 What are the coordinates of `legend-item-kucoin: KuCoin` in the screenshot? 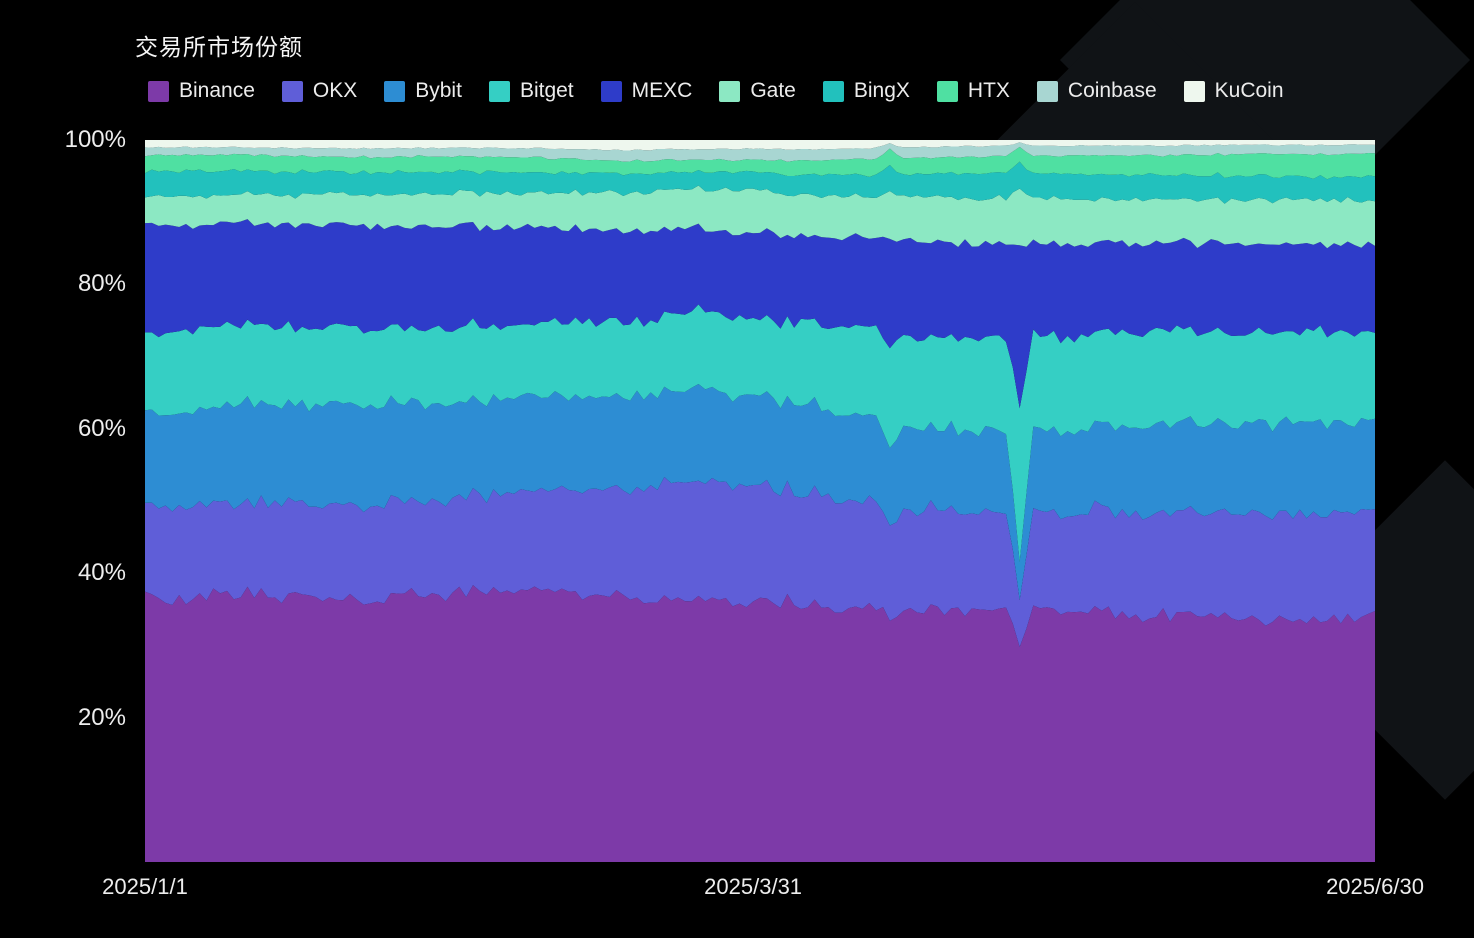 It's located at (1233, 91).